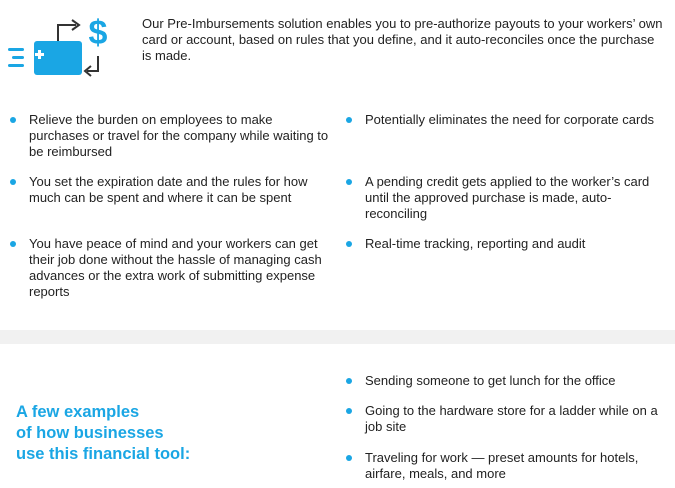 This screenshot has width=675, height=488. I want to click on examples-heading-line: of how businesses, so click(90, 433).